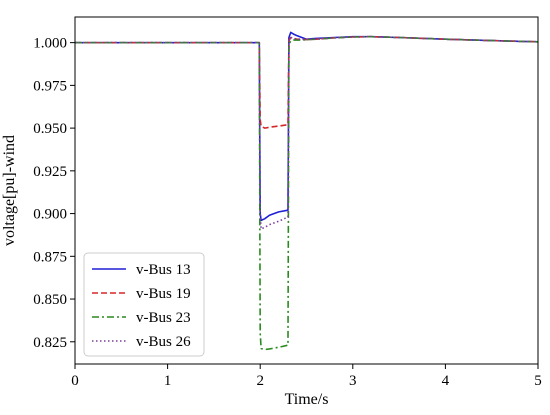 The height and width of the screenshot is (415, 550). Describe the element at coordinates (163, 342) in the screenshot. I see `legend-label: v-Bus 26` at that location.